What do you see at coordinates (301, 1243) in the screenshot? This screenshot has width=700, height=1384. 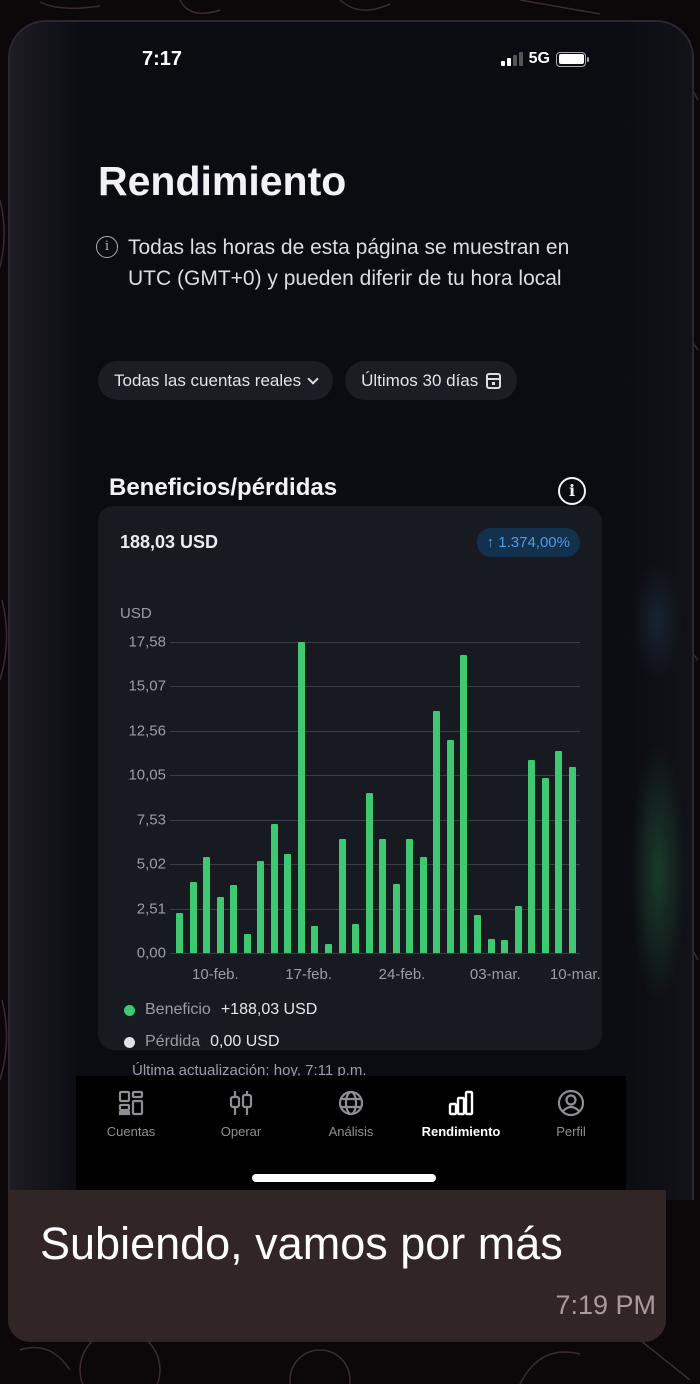 I see `message-text: Subiendo, vamos por más` at bounding box center [301, 1243].